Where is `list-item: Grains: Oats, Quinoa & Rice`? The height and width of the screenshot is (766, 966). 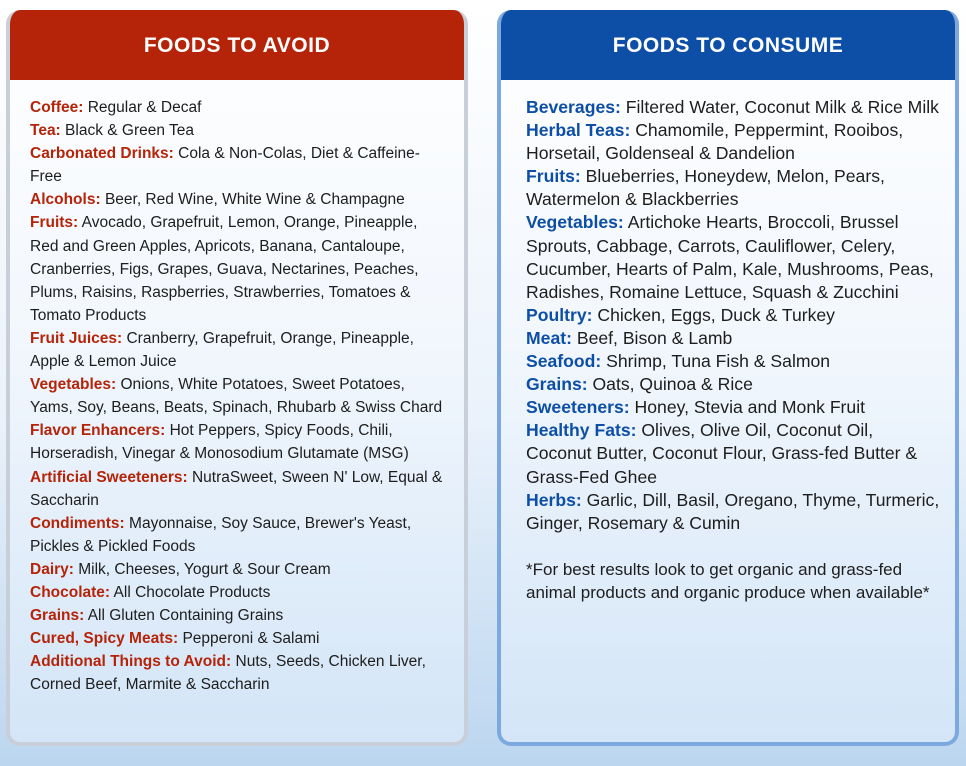 list-item: Grains: Oats, Quinoa & Rice is located at coordinates (734, 384).